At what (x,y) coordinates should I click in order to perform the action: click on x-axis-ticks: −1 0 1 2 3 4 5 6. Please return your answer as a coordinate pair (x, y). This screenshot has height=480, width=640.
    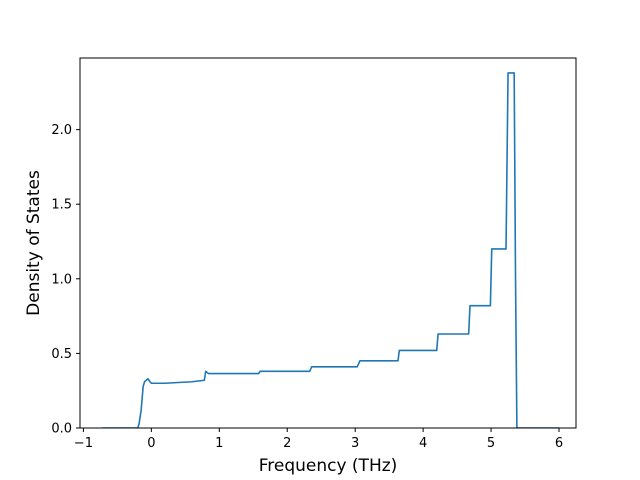
    Looking at the image, I should click on (318, 439).